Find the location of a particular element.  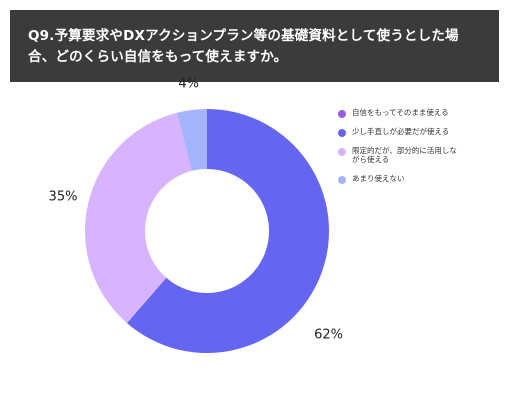

legend-label: 少し手直しが必要だが使える is located at coordinates (401, 131).